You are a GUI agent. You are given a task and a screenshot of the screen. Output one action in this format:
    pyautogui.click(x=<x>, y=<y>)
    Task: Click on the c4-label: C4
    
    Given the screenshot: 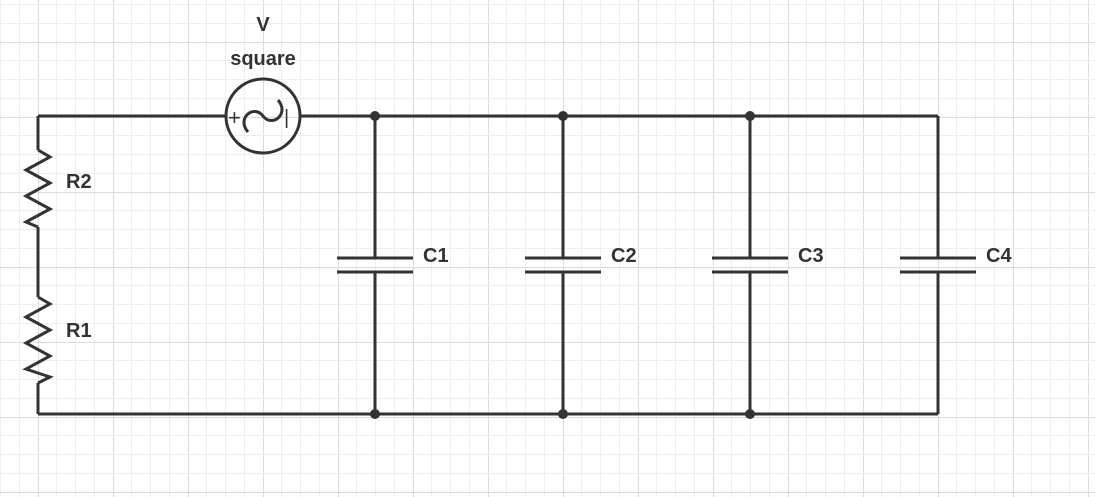 What is the action you would take?
    pyautogui.click(x=999, y=256)
    